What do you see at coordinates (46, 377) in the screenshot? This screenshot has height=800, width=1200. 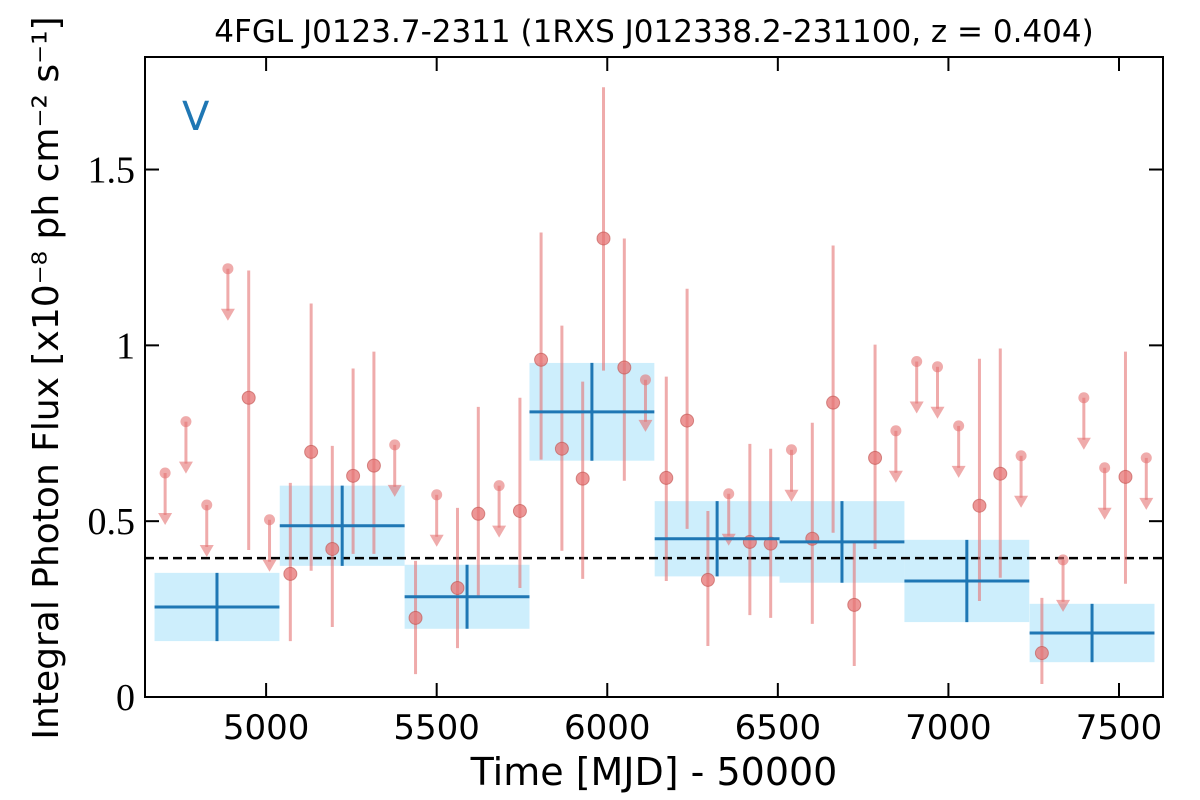 I see `y-axis-label: Integral Photon Flux [x10⁻⁸ ph cm⁻² s⁻¹]` at bounding box center [46, 377].